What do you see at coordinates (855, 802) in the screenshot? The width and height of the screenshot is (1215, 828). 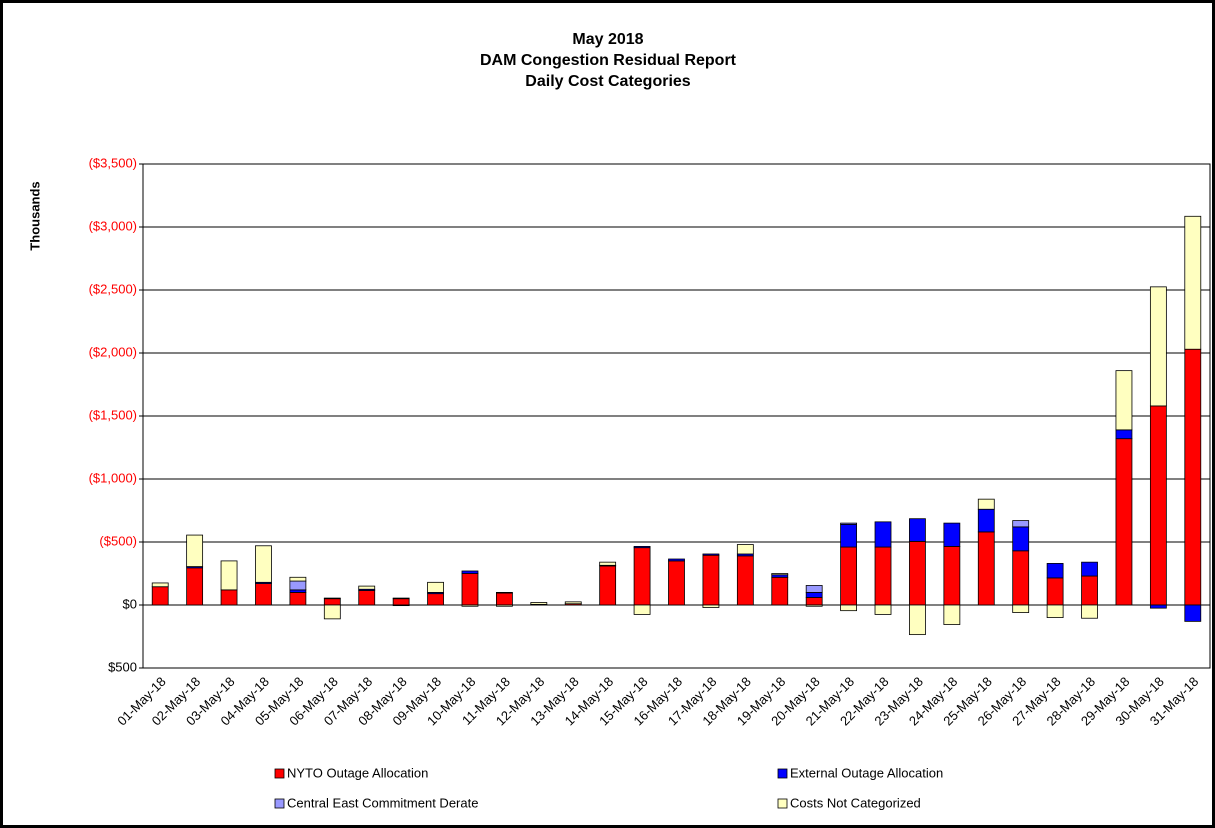 I see `legend-label: Costs Not Categorized` at bounding box center [855, 802].